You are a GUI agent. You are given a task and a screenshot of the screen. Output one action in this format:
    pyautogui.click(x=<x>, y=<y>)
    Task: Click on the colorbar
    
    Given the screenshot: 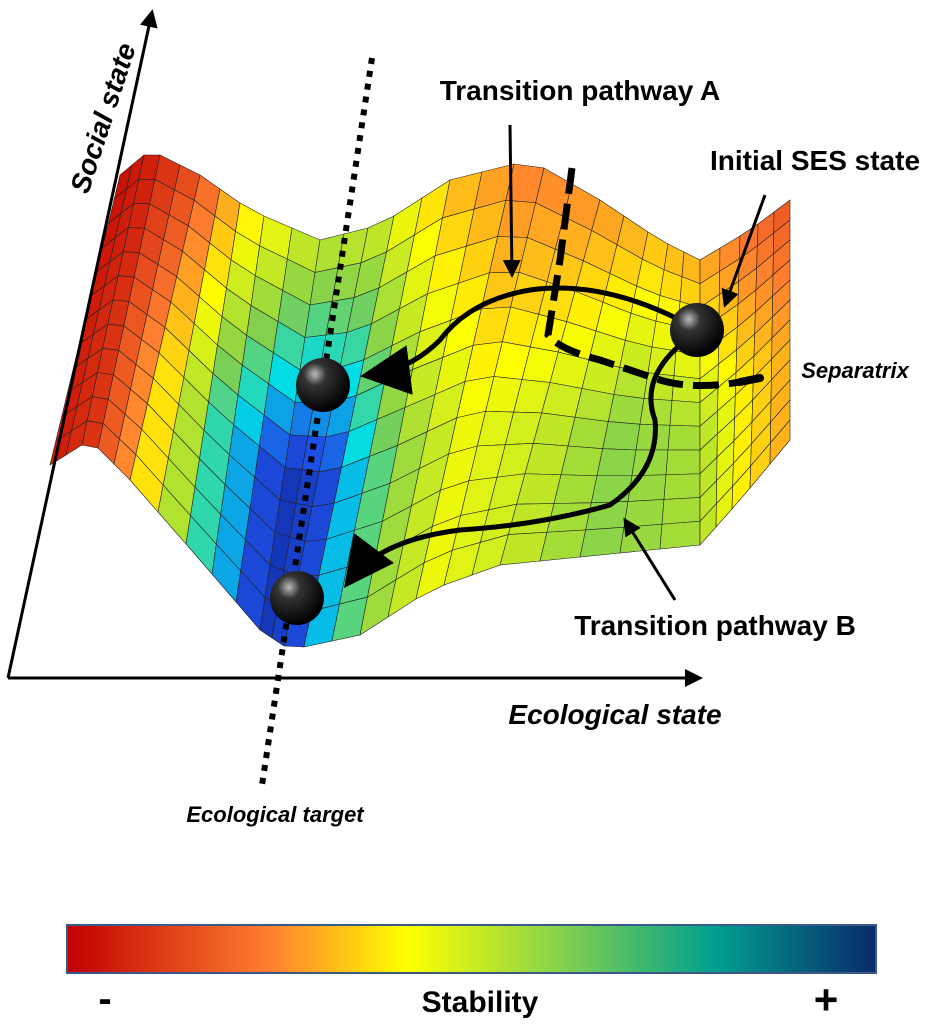 What is the action you would take?
    pyautogui.click(x=471, y=949)
    